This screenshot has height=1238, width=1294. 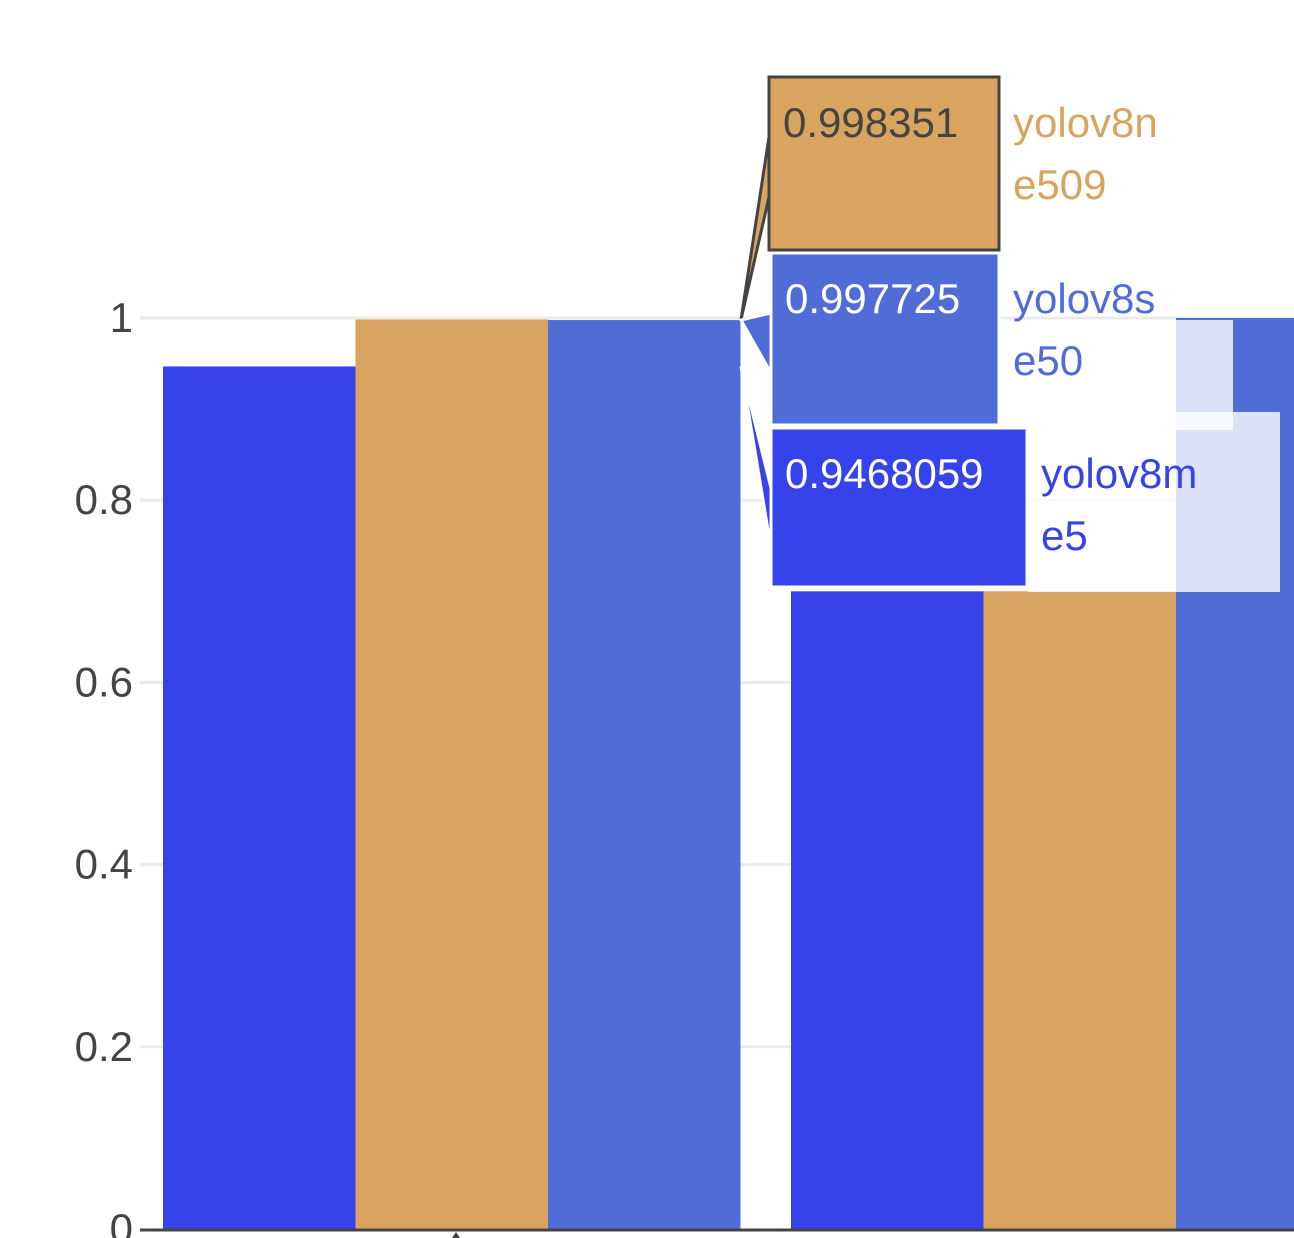 I want to click on y-tick-label: 1, so click(x=121, y=317).